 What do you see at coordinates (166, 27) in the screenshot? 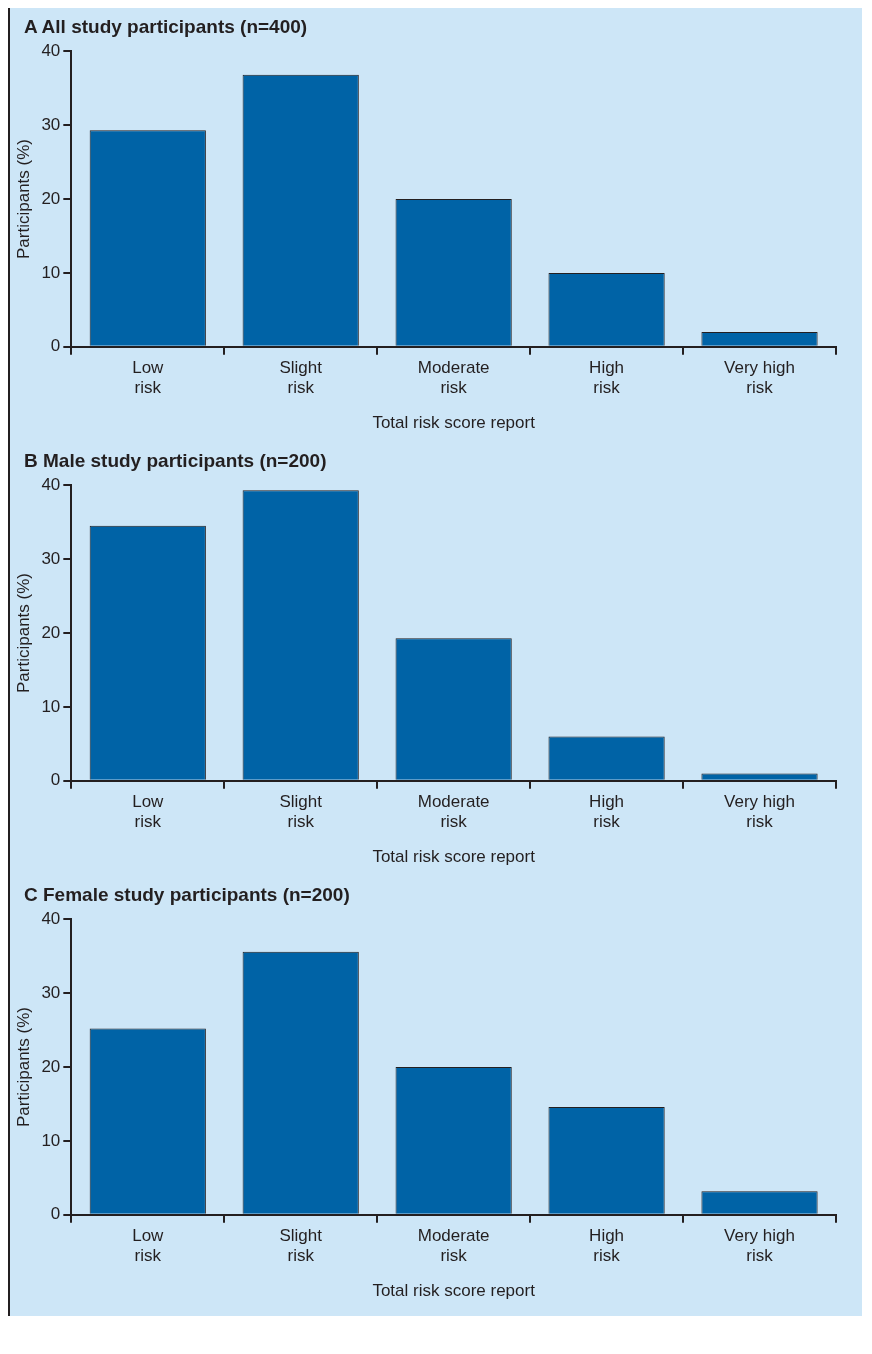
I see `chart-title: A All study participants (n=400)` at bounding box center [166, 27].